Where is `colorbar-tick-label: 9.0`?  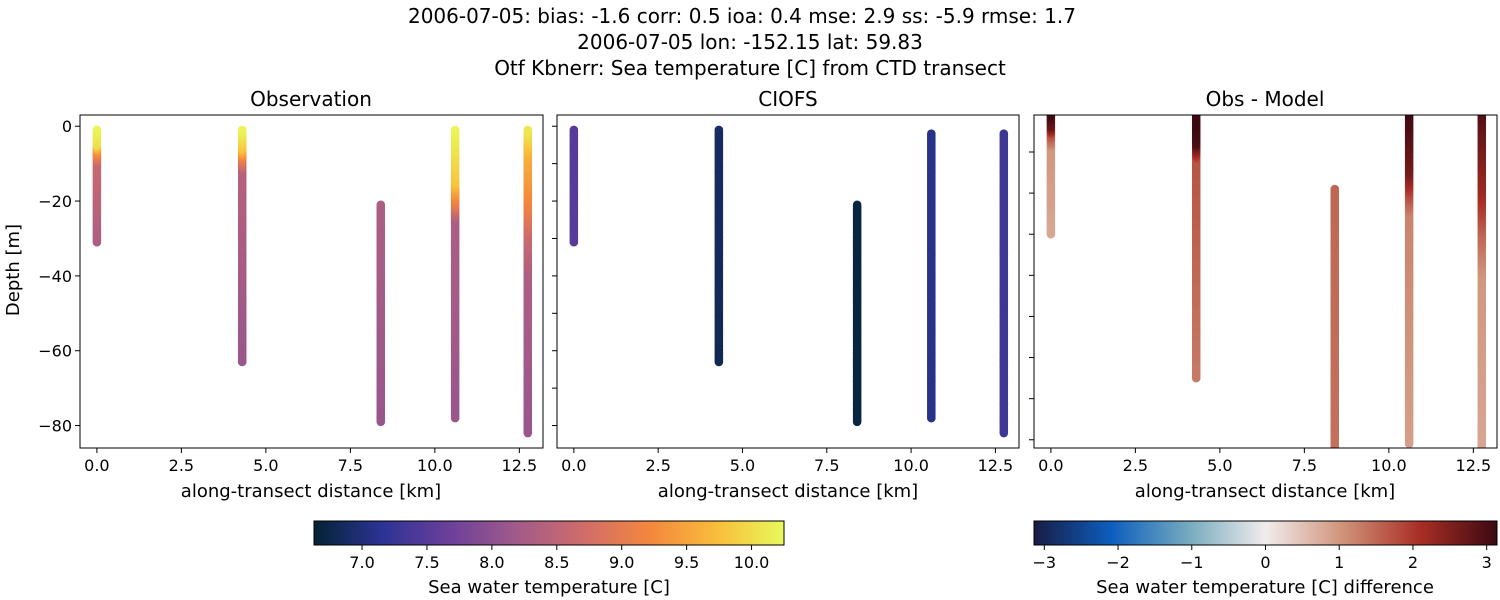 colorbar-tick-label: 9.0 is located at coordinates (621, 562).